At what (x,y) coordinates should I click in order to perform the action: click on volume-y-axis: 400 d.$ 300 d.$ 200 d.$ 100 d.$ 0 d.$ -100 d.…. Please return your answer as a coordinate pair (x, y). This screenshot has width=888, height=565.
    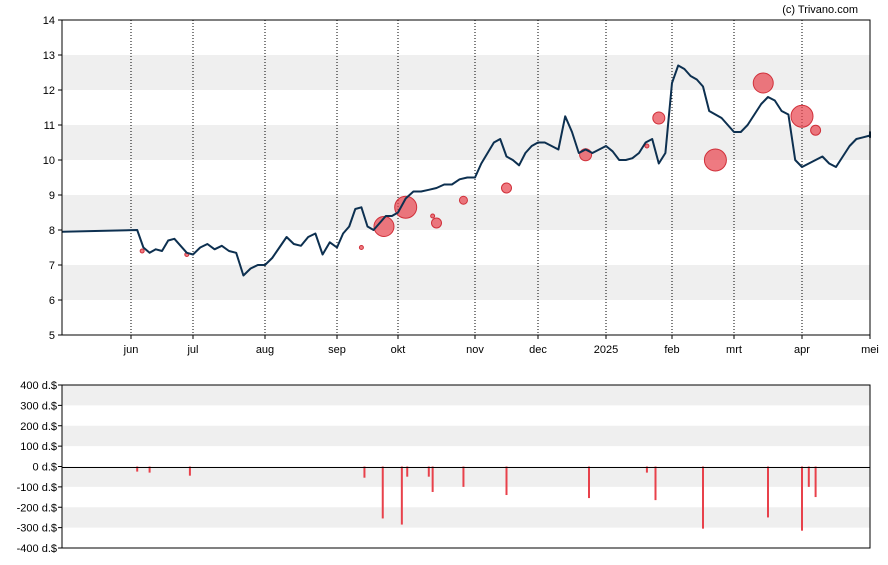
    Looking at the image, I should click on (39, 467).